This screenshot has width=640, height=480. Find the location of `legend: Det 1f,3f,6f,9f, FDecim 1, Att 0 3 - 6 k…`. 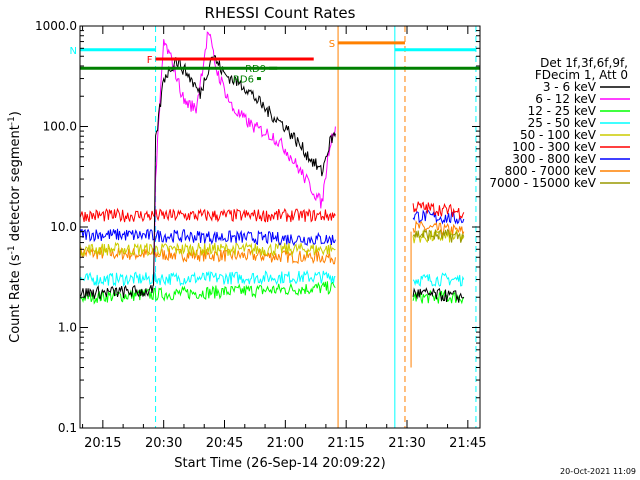

legend: Det 1f,3f,6f,9f, FDecim 1, Att 0 3 - 6 k… is located at coordinates (559, 123).